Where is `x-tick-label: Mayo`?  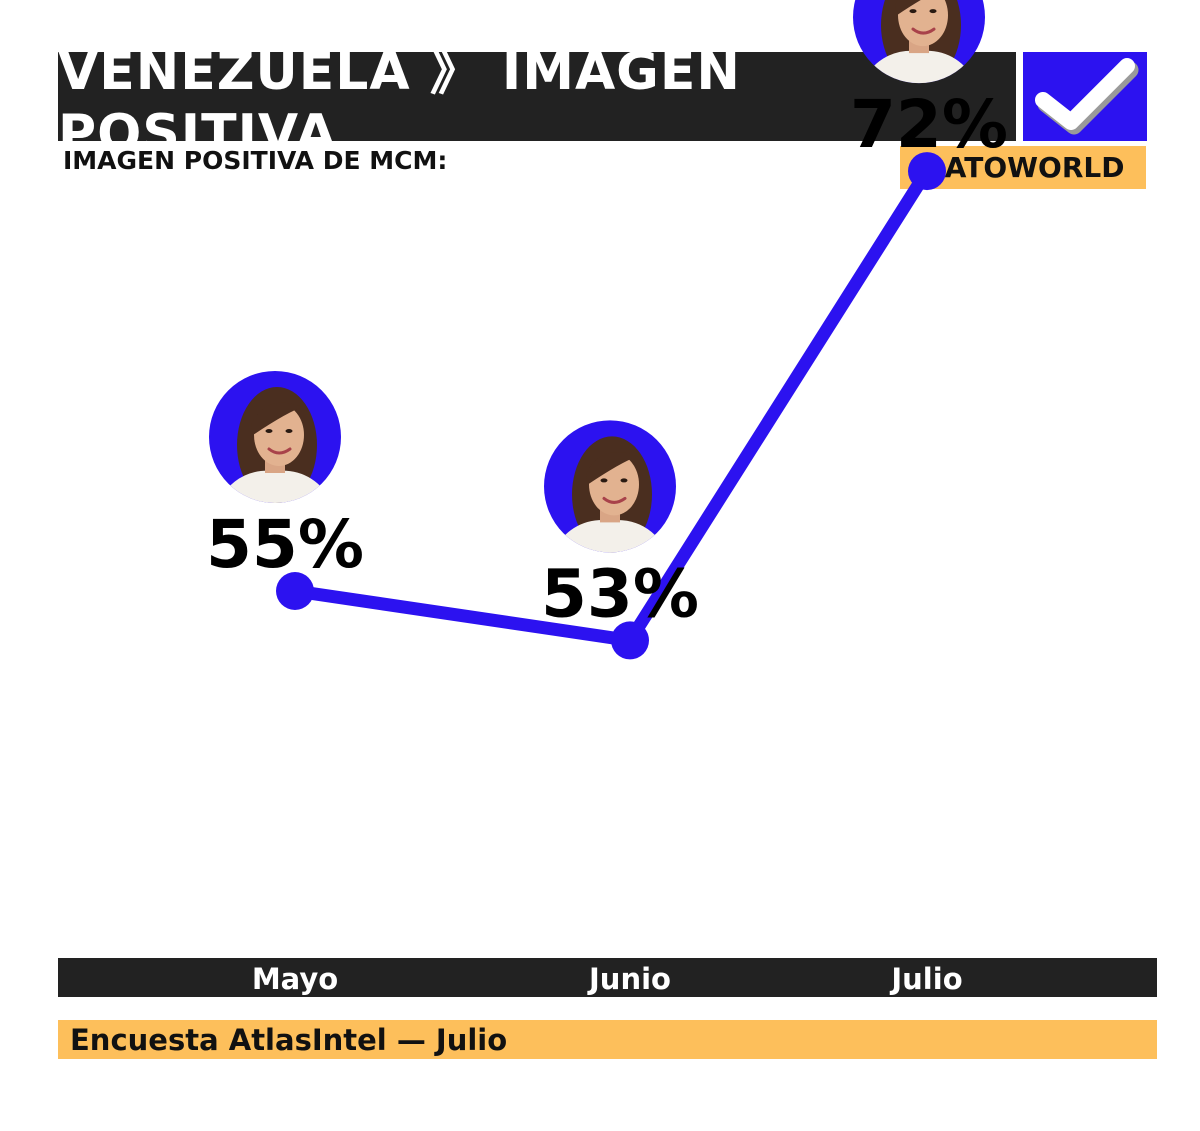 x-tick-label: Mayo is located at coordinates (295, 979).